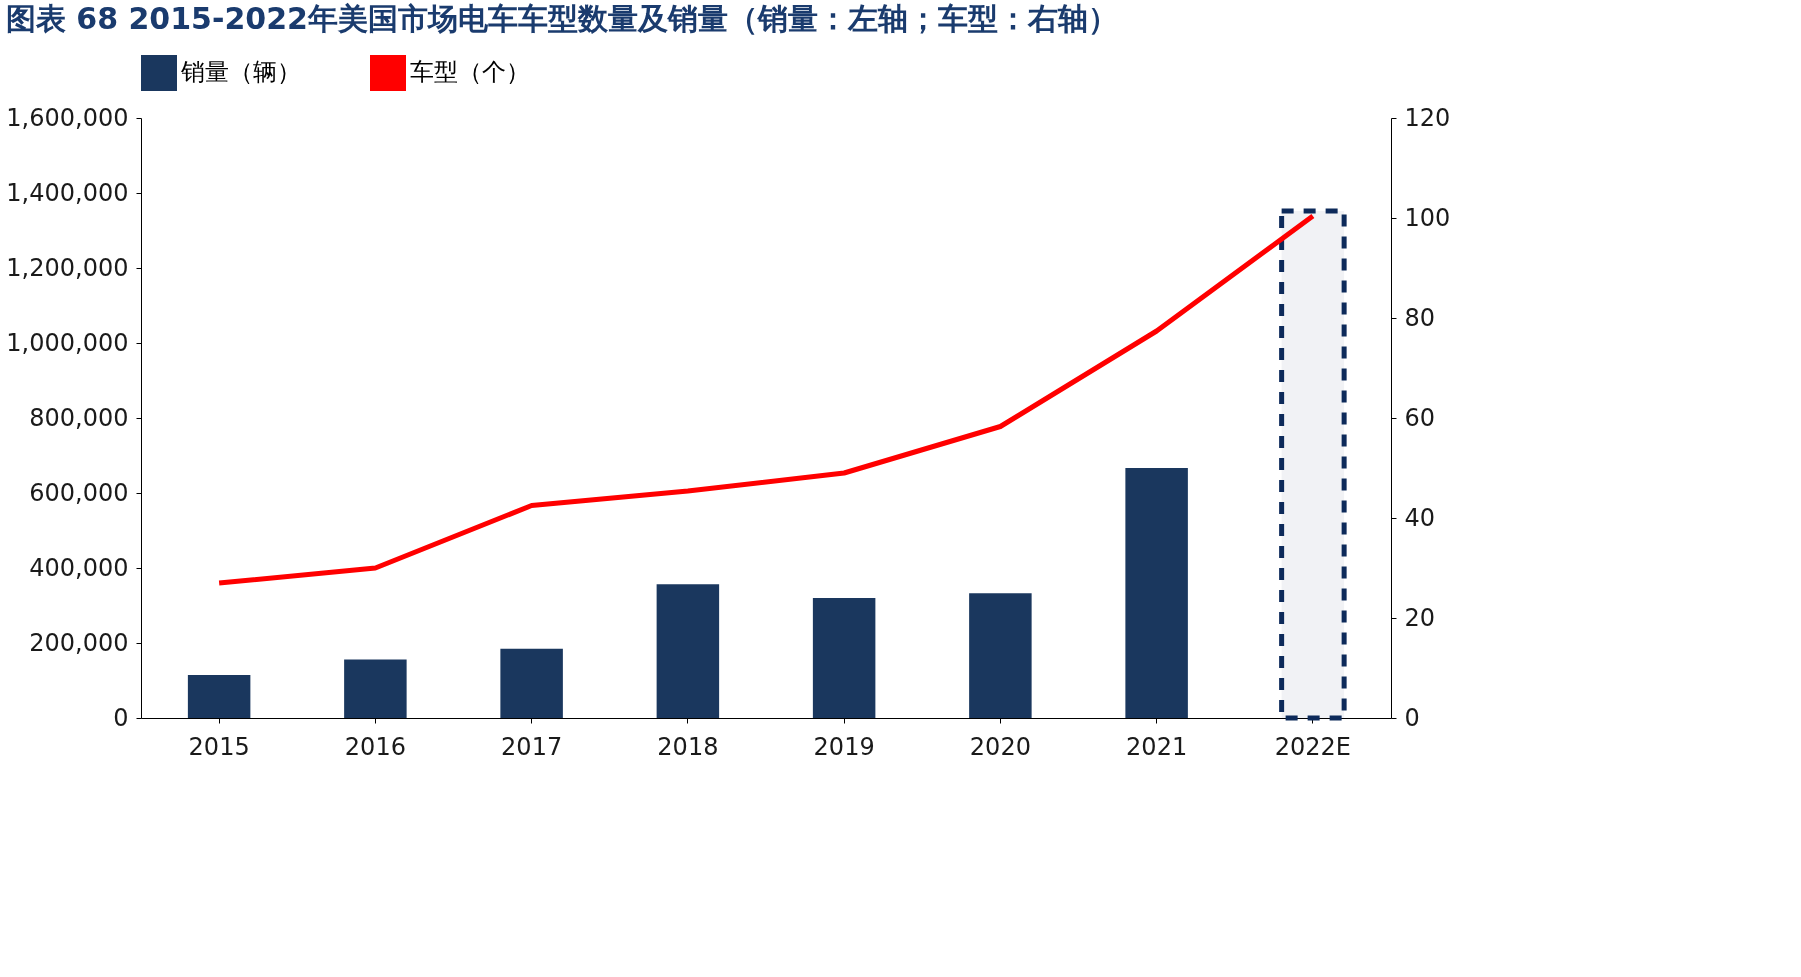 The width and height of the screenshot is (1801, 977). What do you see at coordinates (79, 642) in the screenshot?
I see `y-tick-label: 200,000` at bounding box center [79, 642].